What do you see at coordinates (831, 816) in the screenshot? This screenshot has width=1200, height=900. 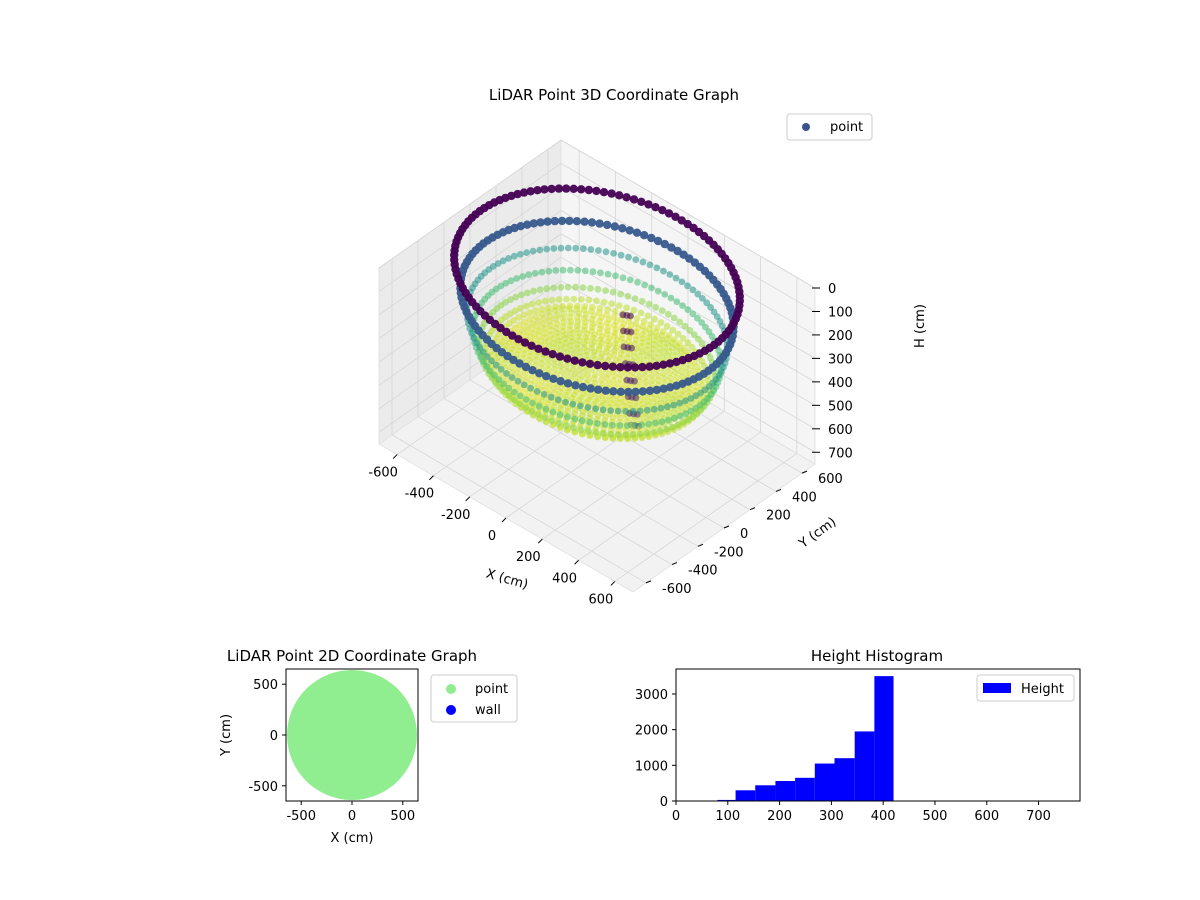 I see `histogram-xtick-label: 300` at bounding box center [831, 816].